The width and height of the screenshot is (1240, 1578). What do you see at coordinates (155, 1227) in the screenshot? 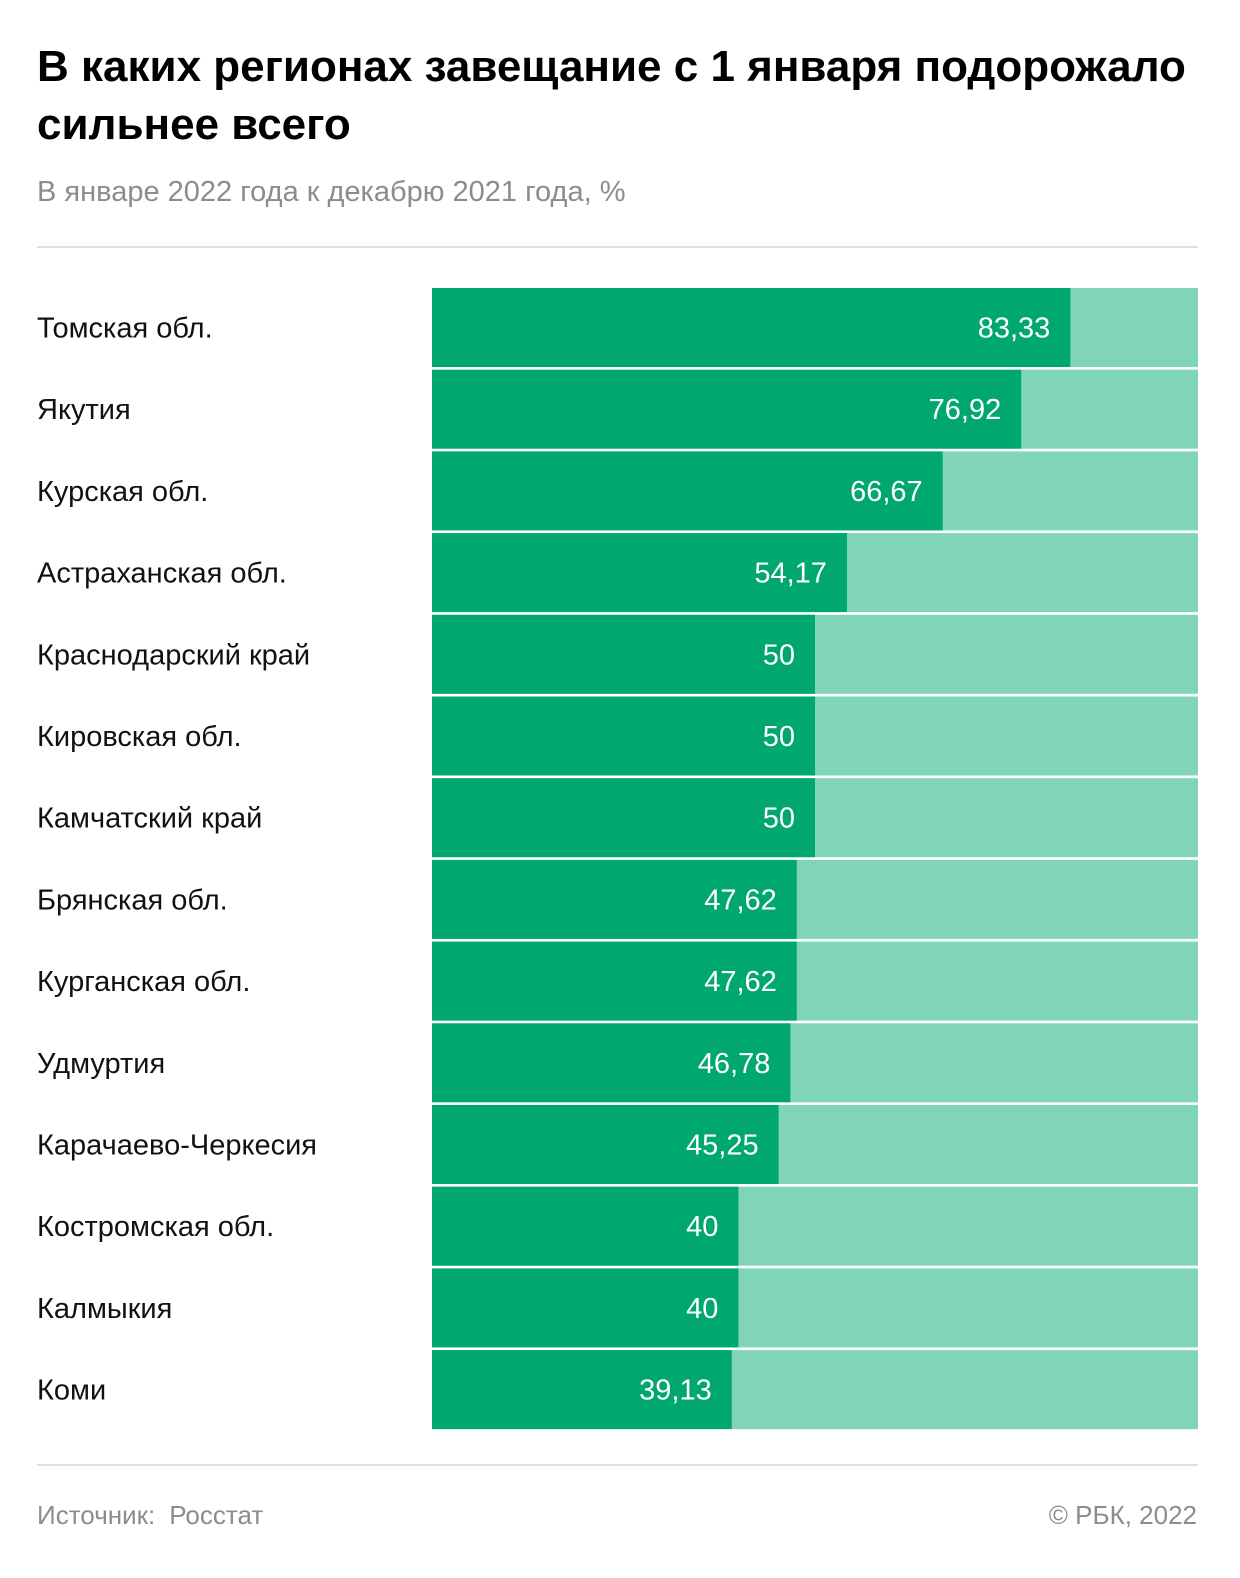
I see `category-label: Костромская обл.` at bounding box center [155, 1227].